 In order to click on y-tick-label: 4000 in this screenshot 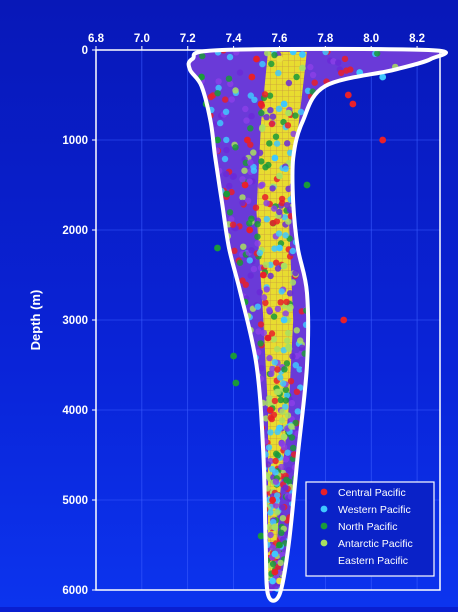, I will do `click(75, 411)`.